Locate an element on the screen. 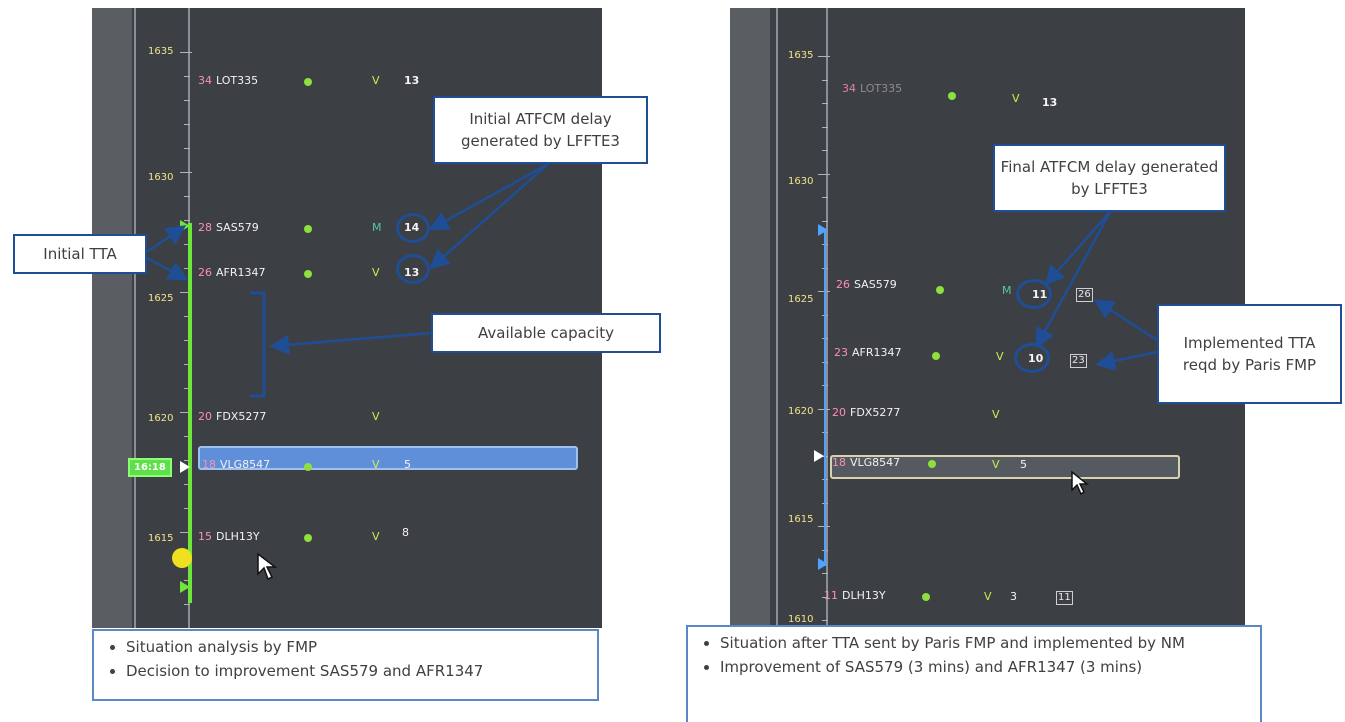 Image resolution: width=1345 pixels, height=722 pixels. tick-label-1630: 1630 is located at coordinates (801, 181).